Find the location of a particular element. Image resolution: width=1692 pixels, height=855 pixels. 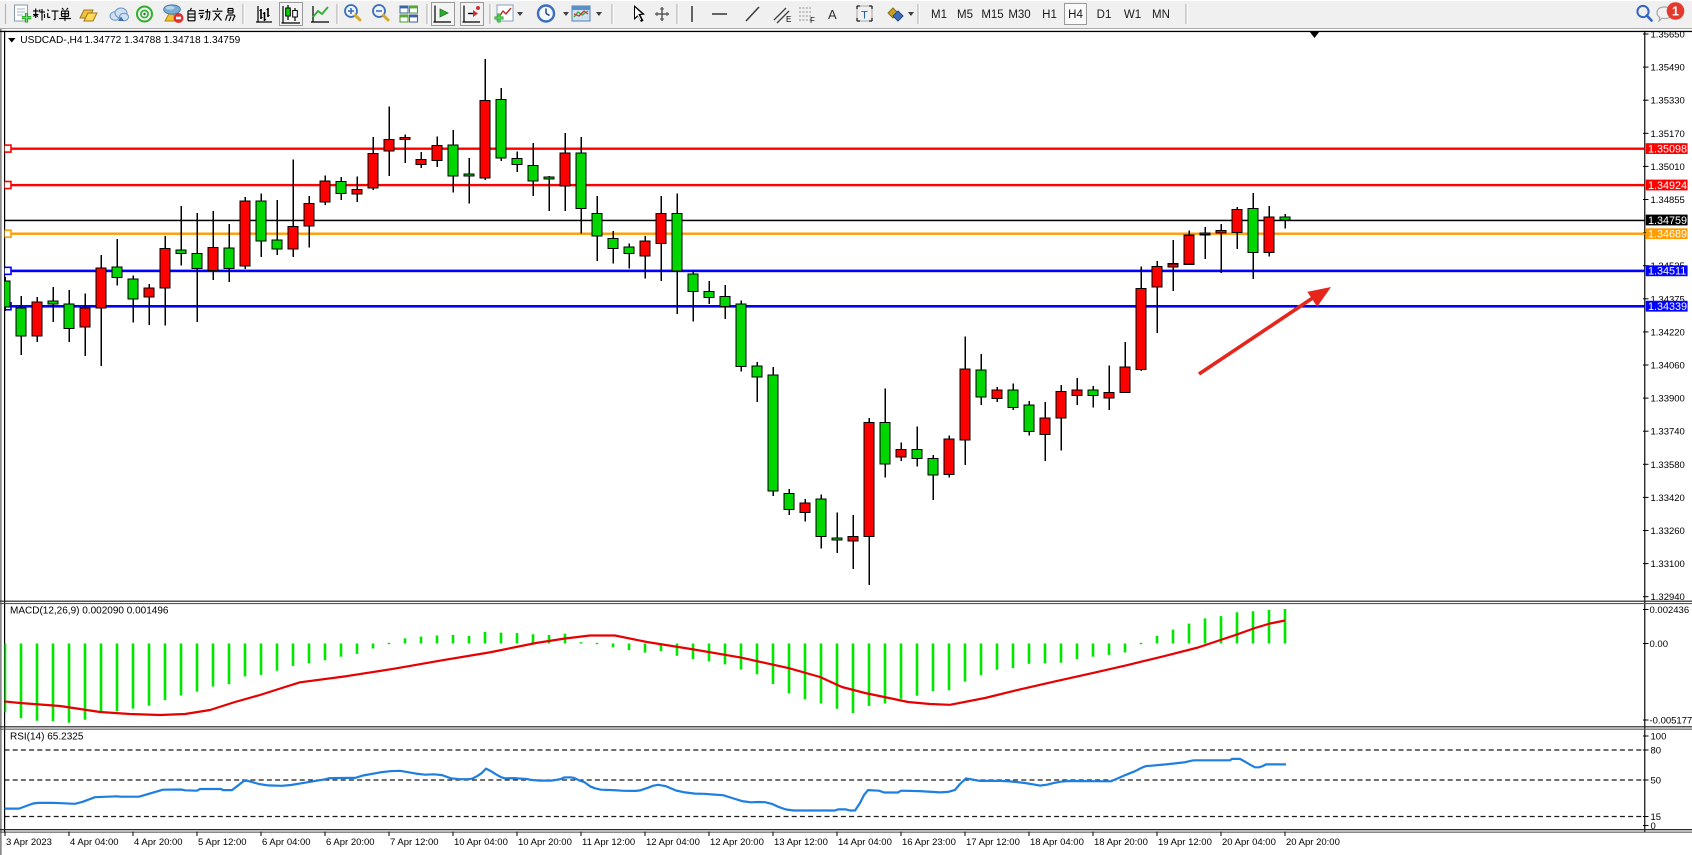

svg-text: 1.34855 is located at coordinates (1668, 200).